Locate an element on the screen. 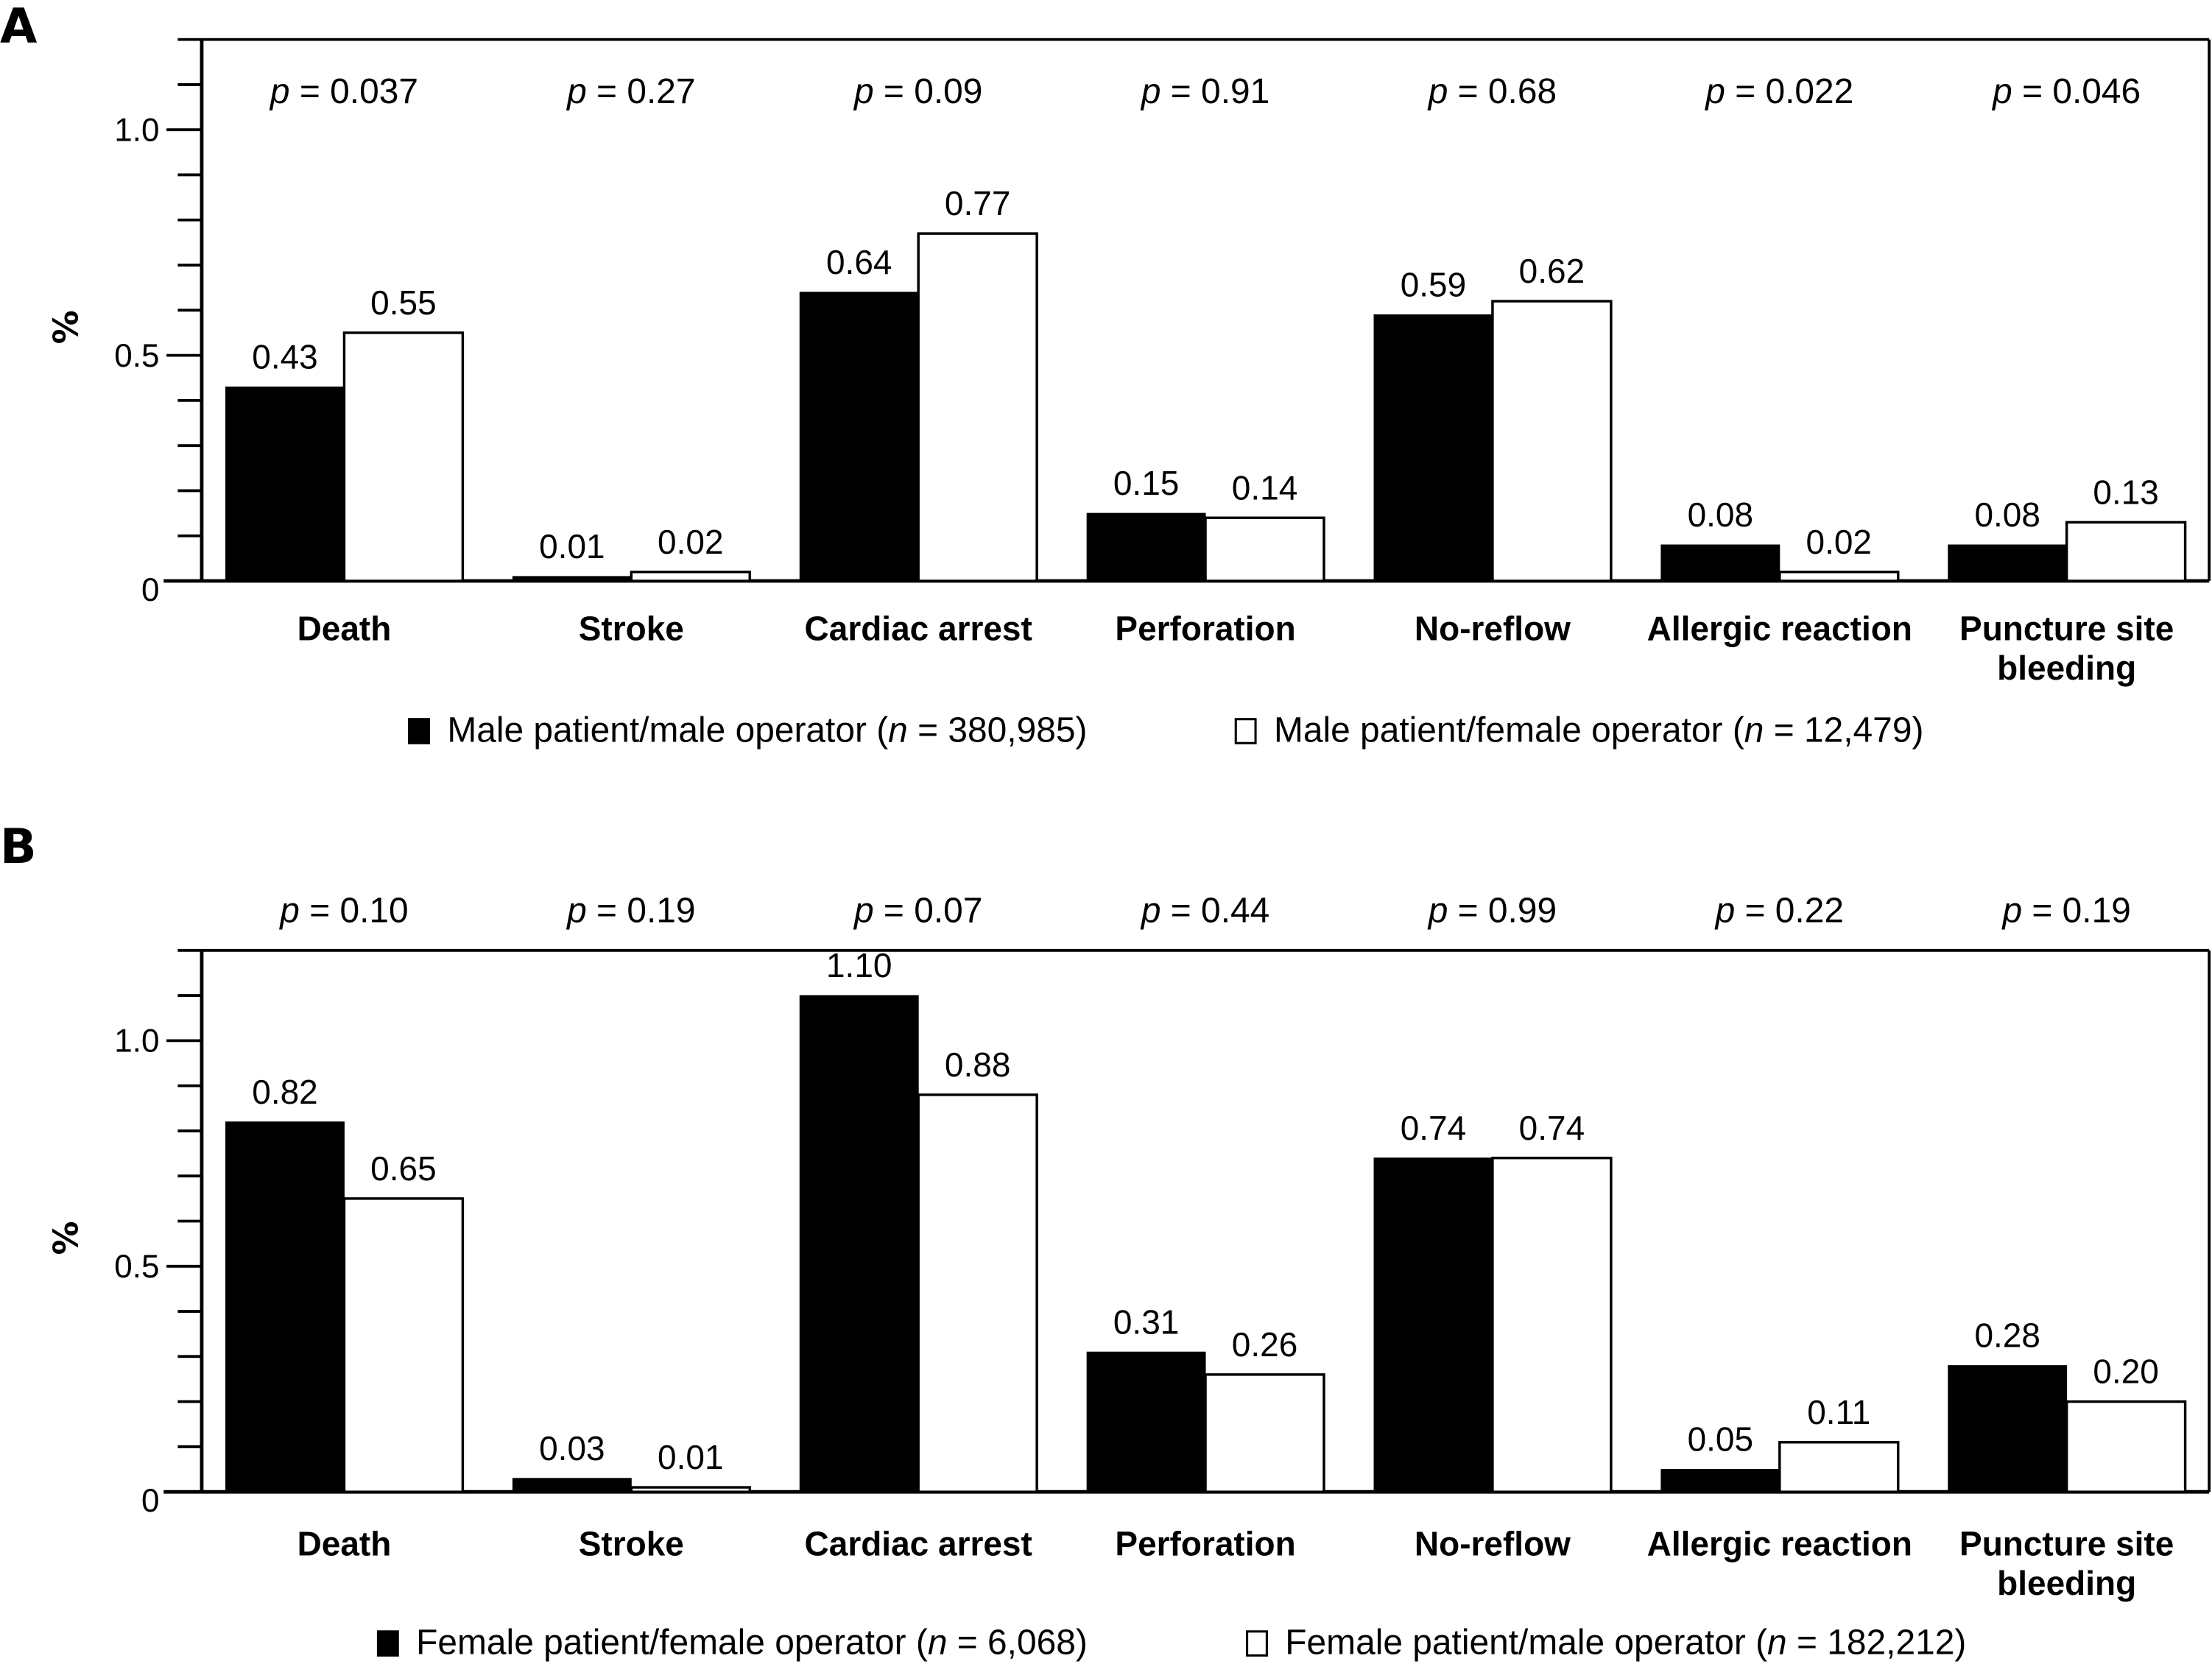 The height and width of the screenshot is (1678, 2212). p-value-annotation: p = 0.27 is located at coordinates (630, 91).